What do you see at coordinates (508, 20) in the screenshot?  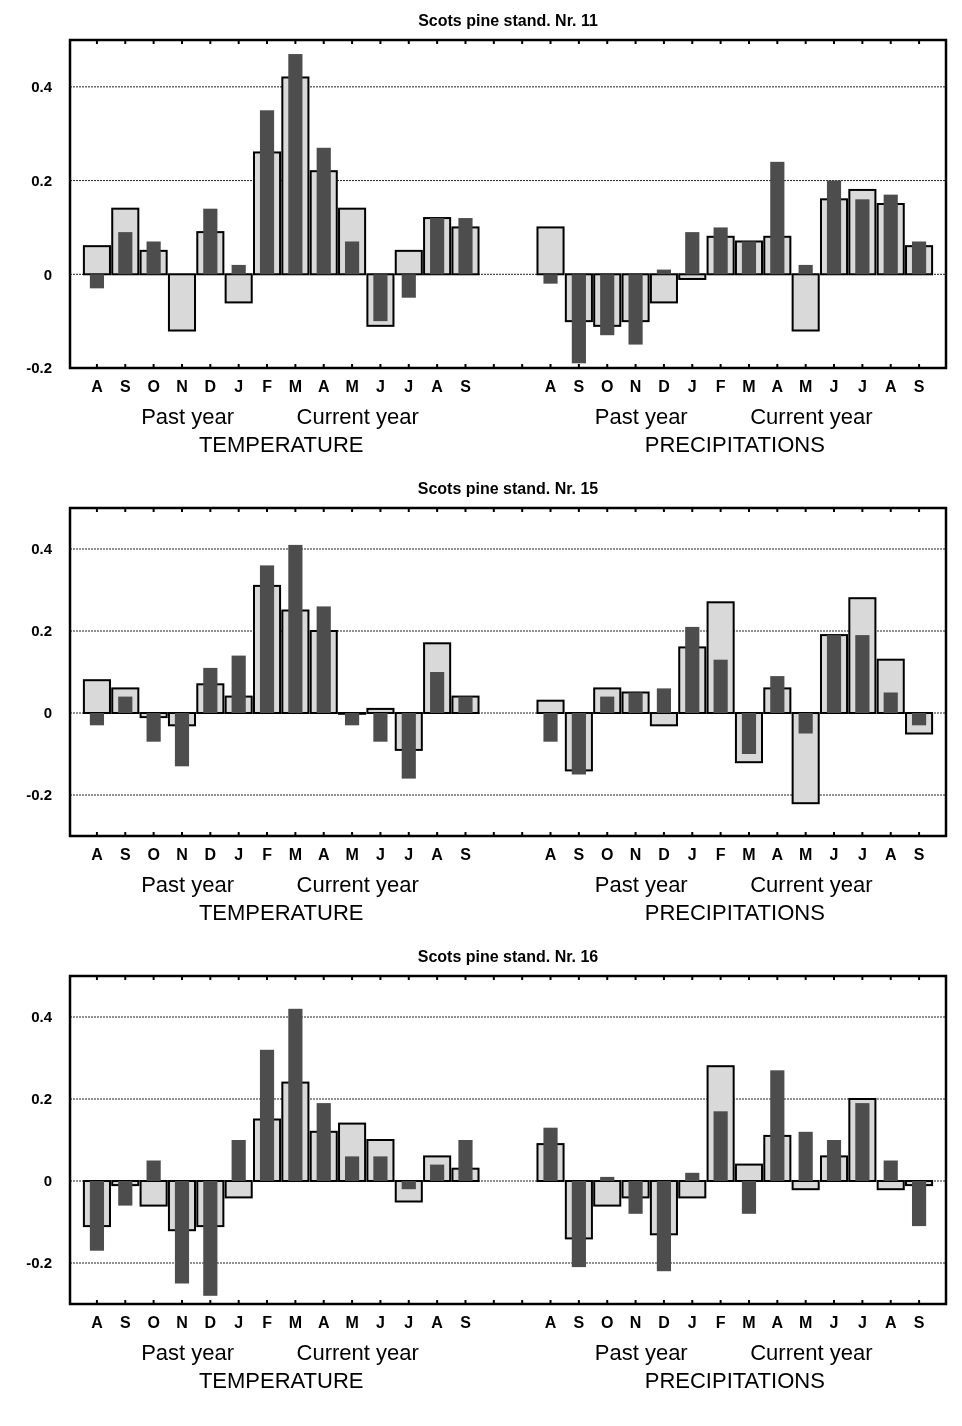 I see `chart-title: Scots pine stand. Nr. 11` at bounding box center [508, 20].